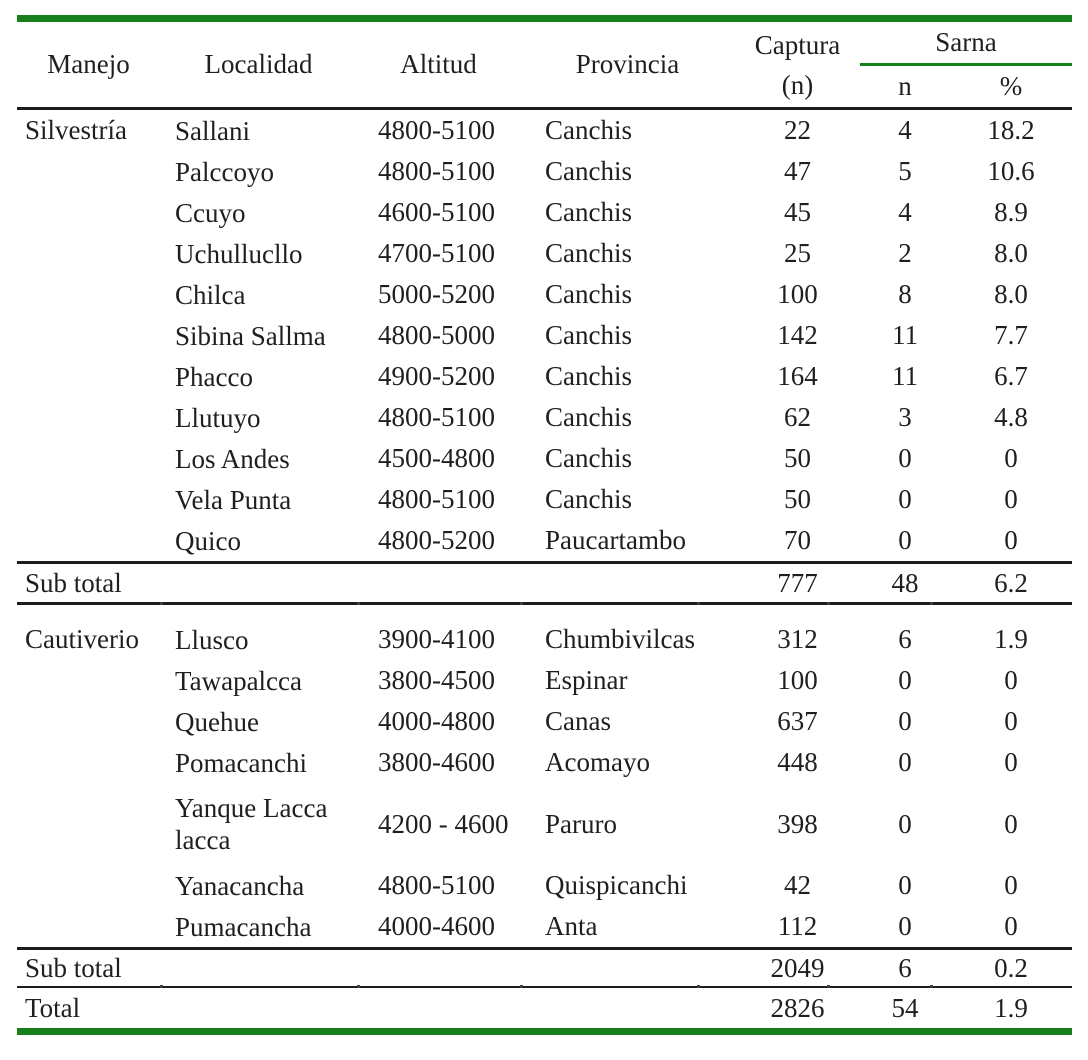  Describe the element at coordinates (797, 499) in the screenshot. I see `captura-cell: 50` at that location.